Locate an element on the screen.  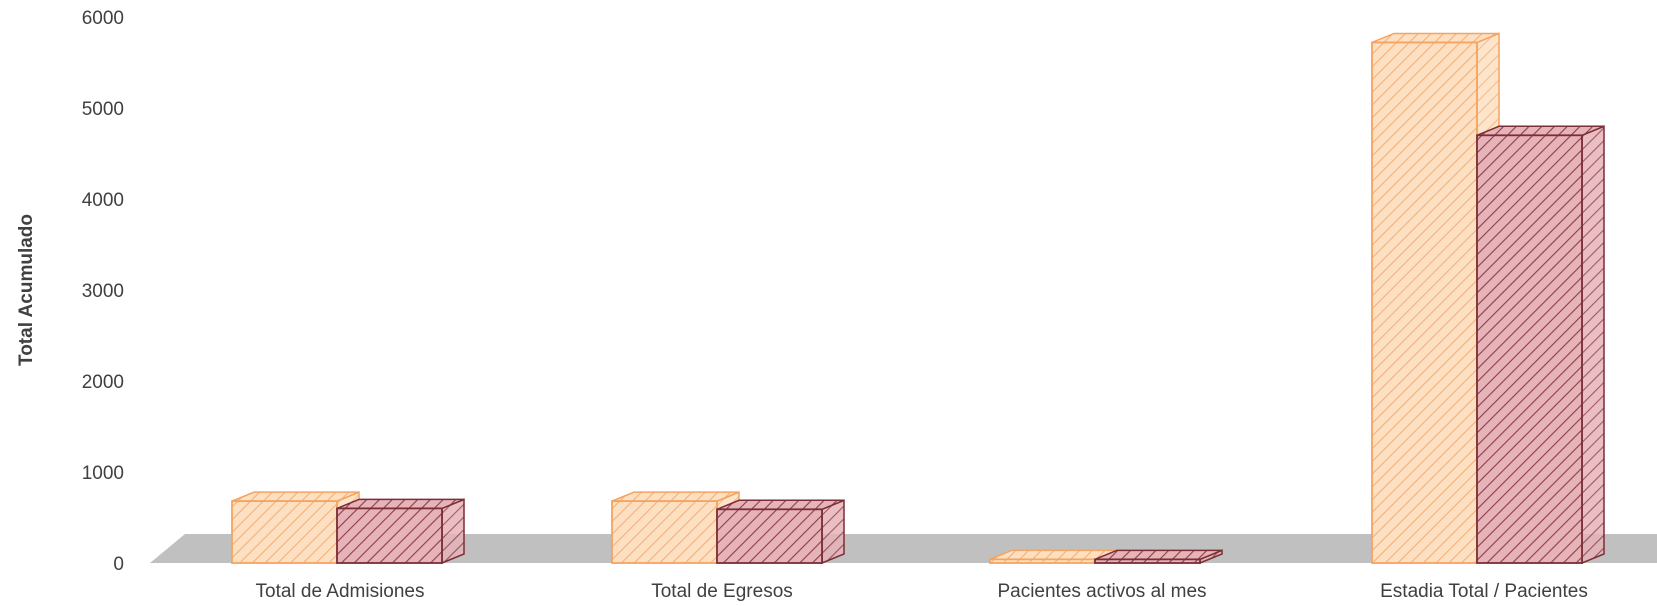
y-tick-label: 3000 is located at coordinates (103, 291).